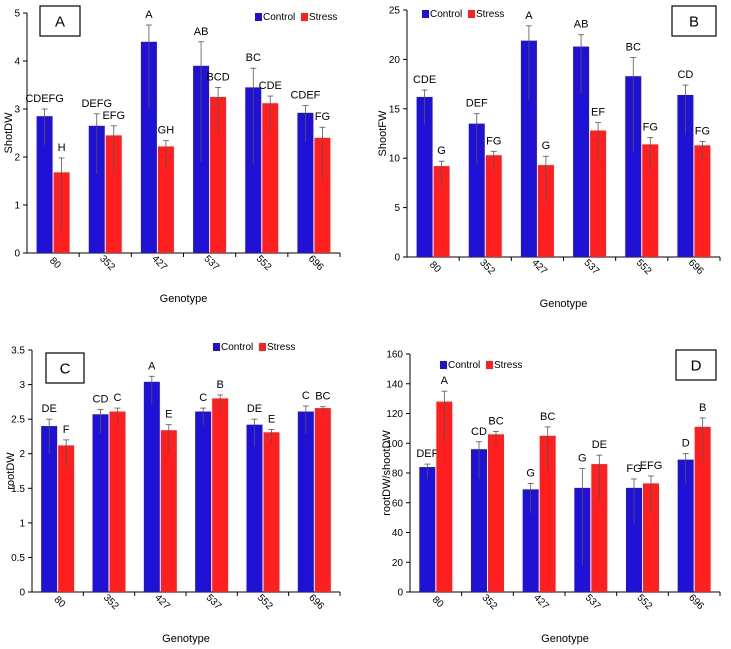 This screenshot has height=649, width=731. Describe the element at coordinates (118, 398) in the screenshot. I see `significance-label: C` at that location.